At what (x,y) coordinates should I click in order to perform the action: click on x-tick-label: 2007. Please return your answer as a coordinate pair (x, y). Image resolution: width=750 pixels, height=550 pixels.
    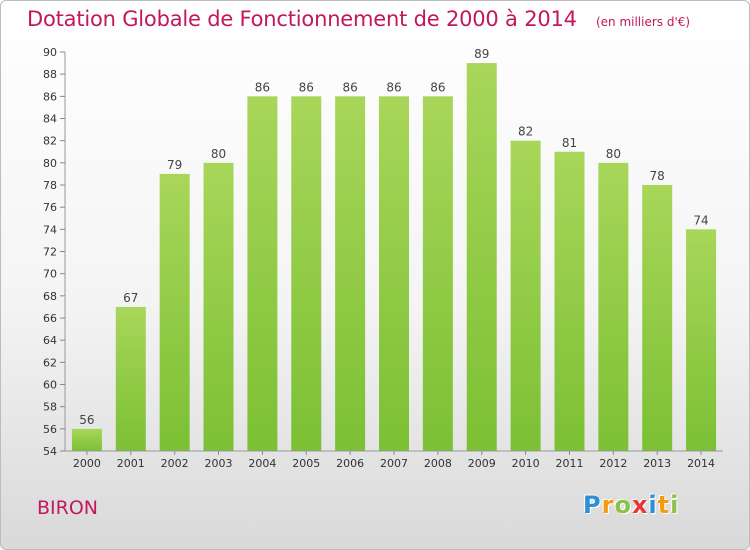
    Looking at the image, I should click on (394, 463).